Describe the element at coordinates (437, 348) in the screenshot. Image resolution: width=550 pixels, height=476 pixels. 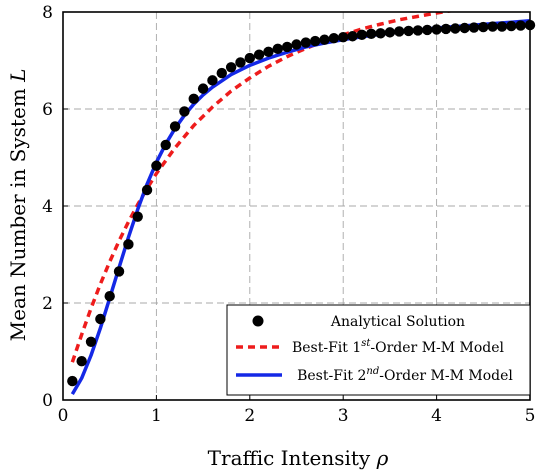
I see `legend-first-order-rest: -Order M-M Model` at that location.